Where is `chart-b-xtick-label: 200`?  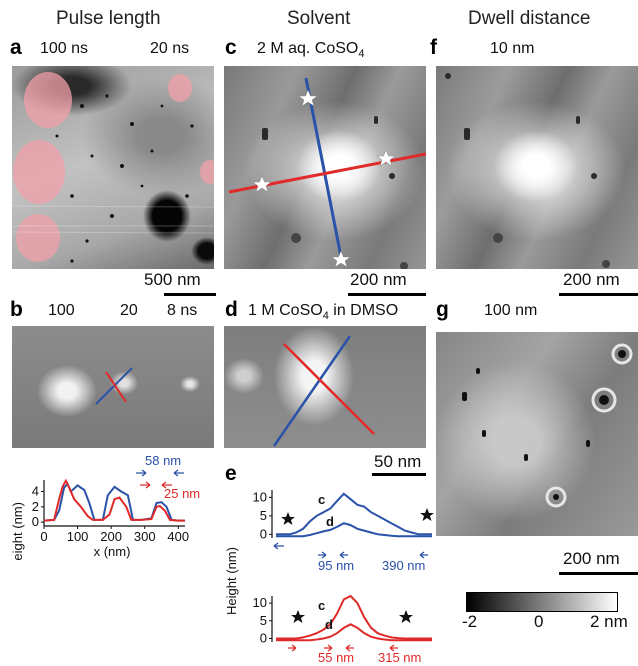
chart-b-xtick-label: 200 is located at coordinates (111, 536).